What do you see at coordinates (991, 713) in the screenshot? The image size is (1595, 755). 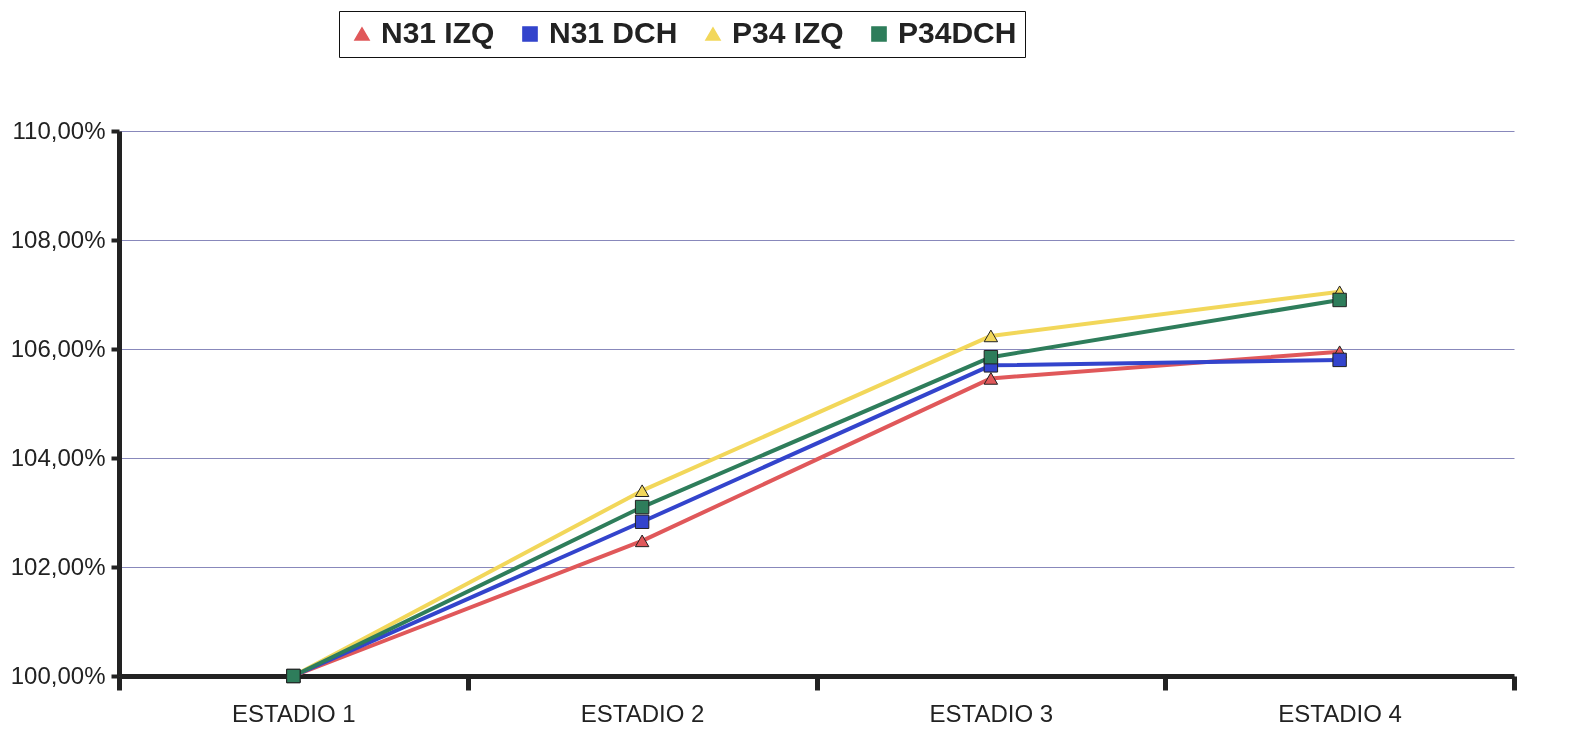 I see `x-tick-label: ESTADIO 3` at bounding box center [991, 713].